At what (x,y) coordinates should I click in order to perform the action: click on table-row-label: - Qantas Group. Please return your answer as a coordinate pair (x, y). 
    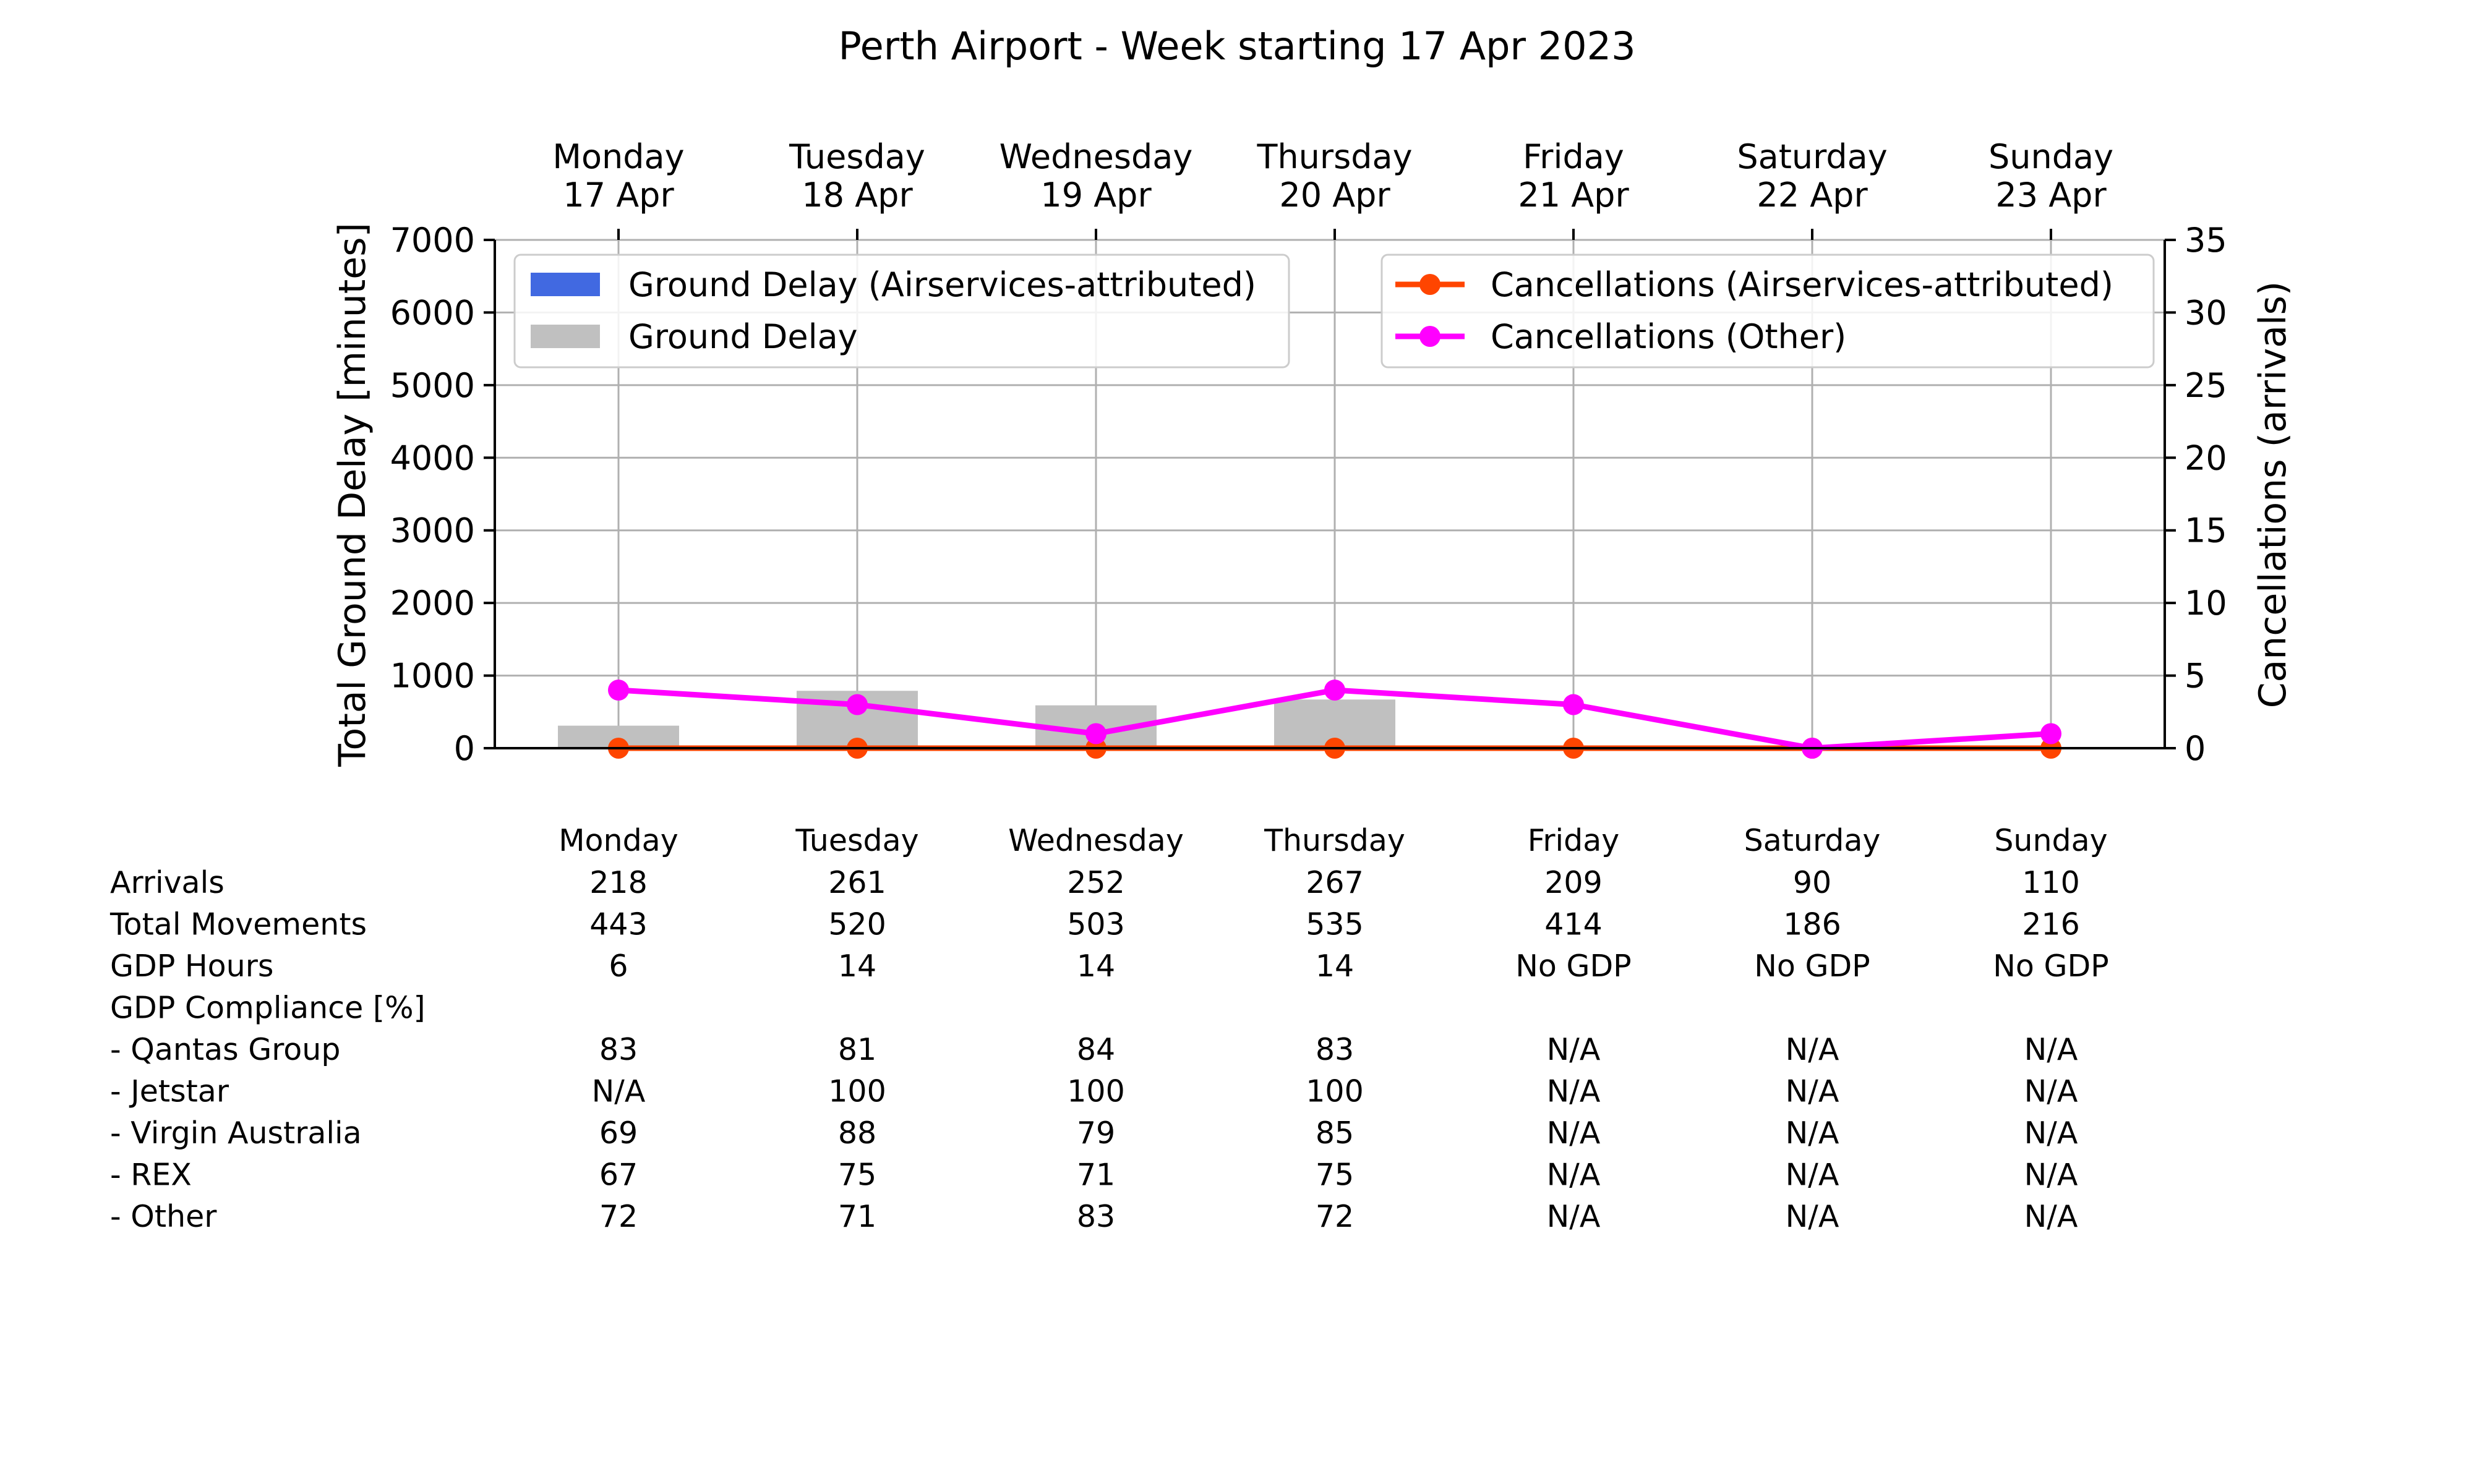
    Looking at the image, I should click on (225, 1049).